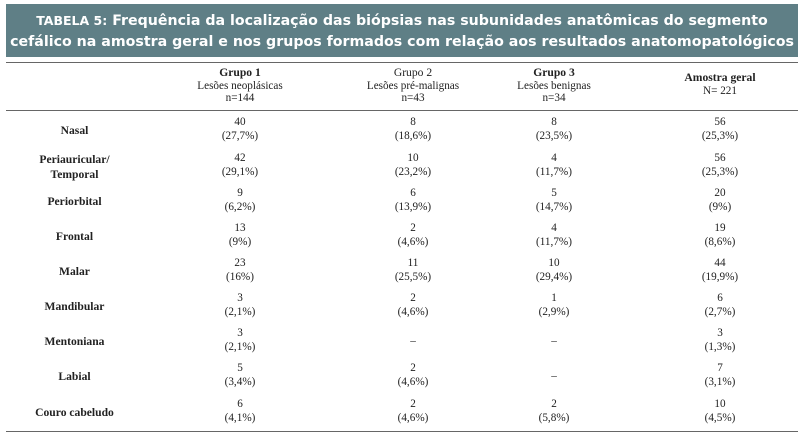  I want to click on cell-percent: (4,5%), so click(720, 417).